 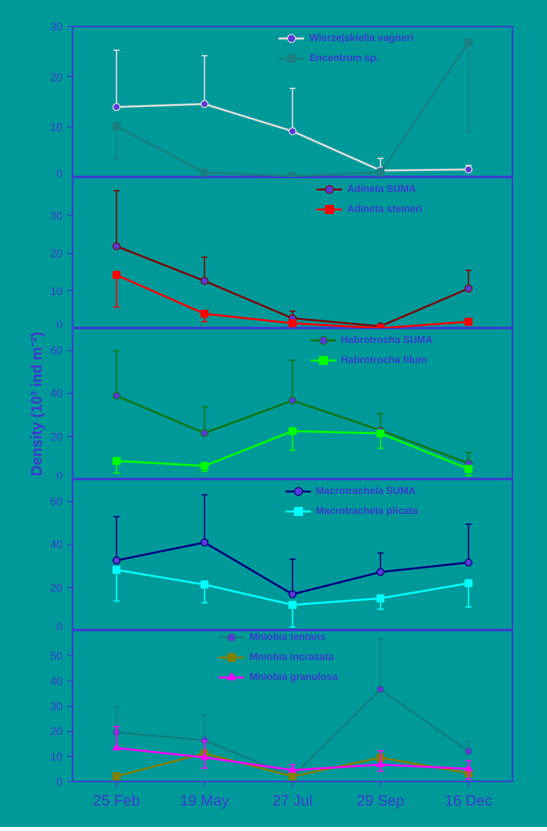 What do you see at coordinates (344, 58) in the screenshot?
I see `legend-label: Encentrum sp.` at bounding box center [344, 58].